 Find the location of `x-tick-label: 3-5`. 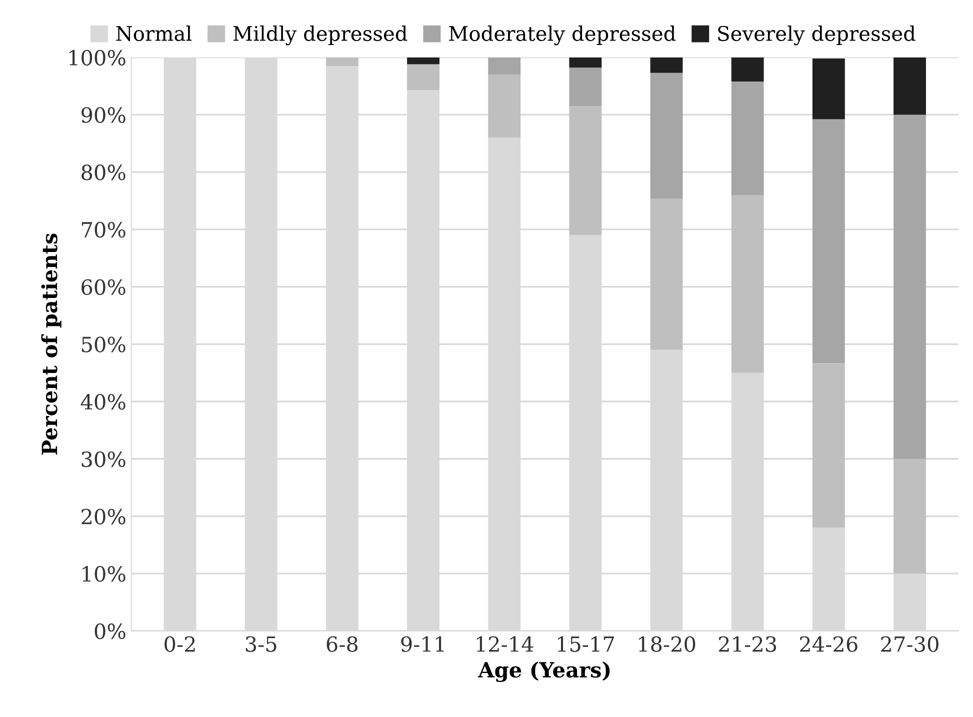

x-tick-label: 3-5 is located at coordinates (261, 644).